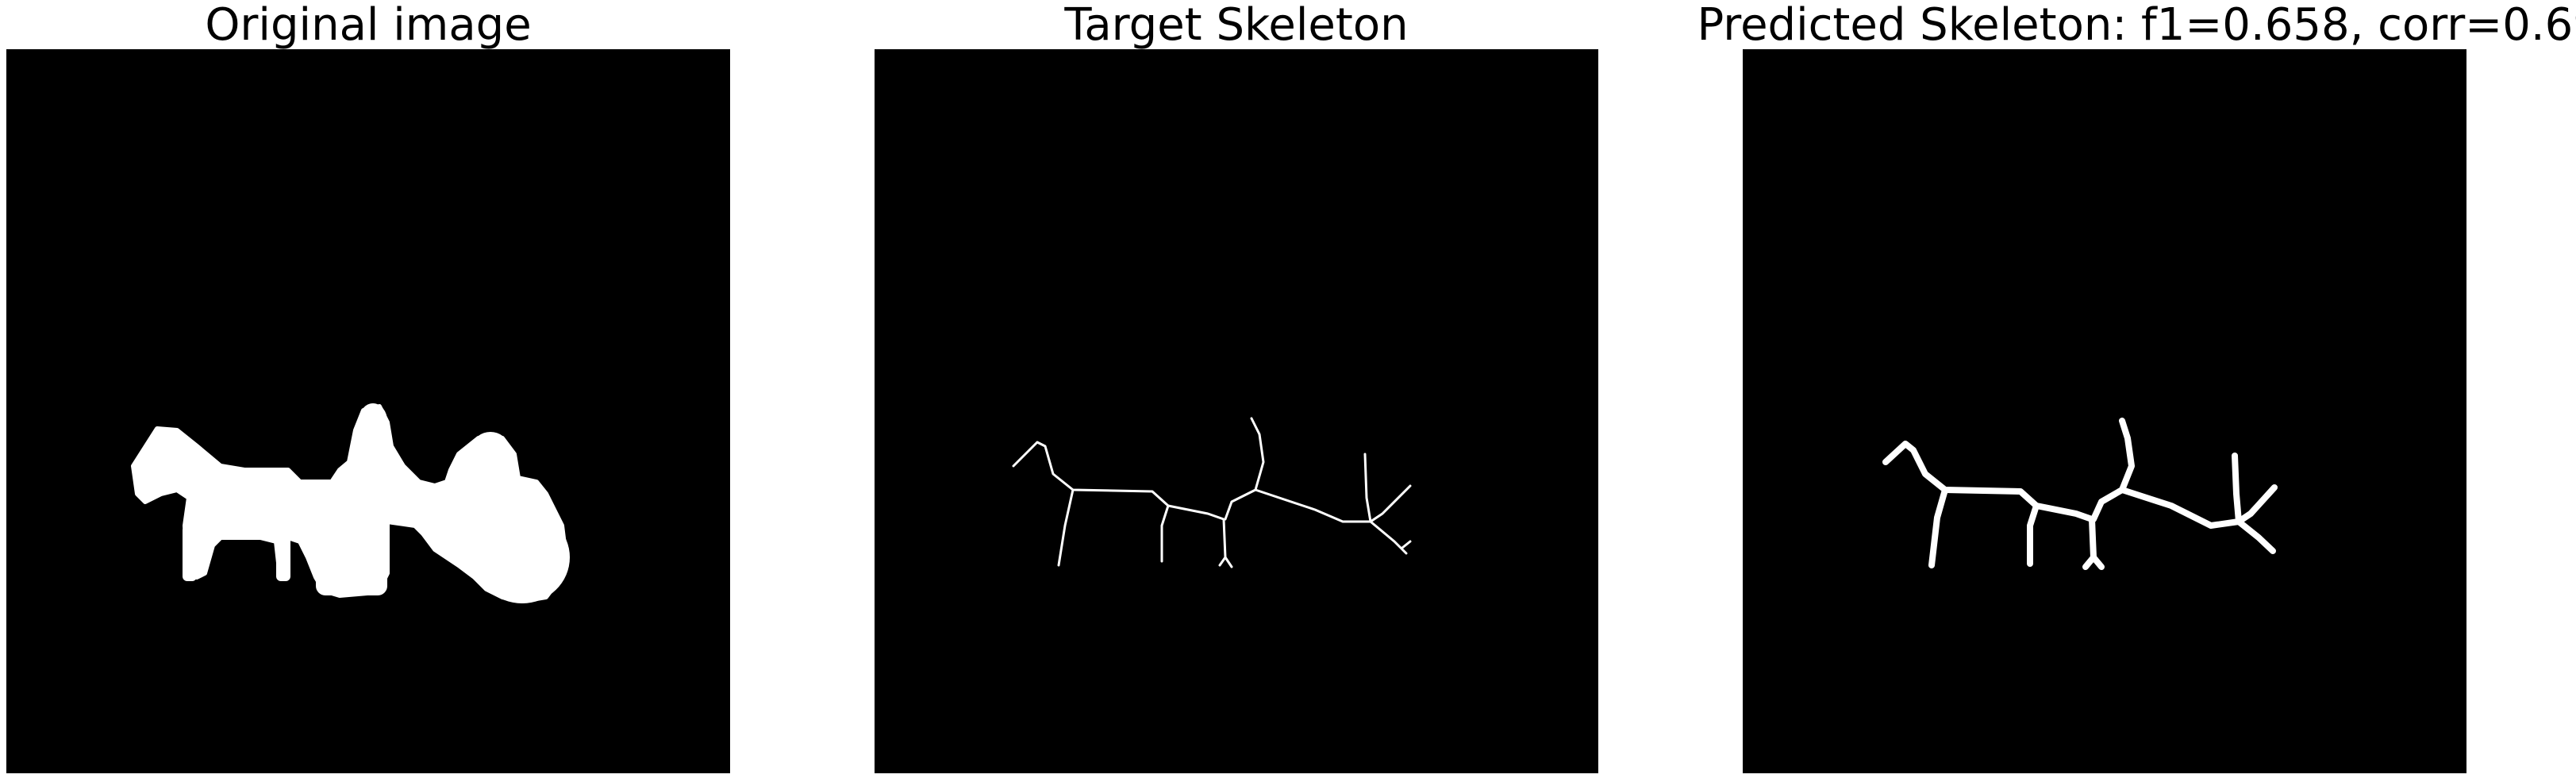 The image size is (2576, 782). What do you see at coordinates (1236, 25) in the screenshot?
I see `panel-title-target: Target Skeleton` at bounding box center [1236, 25].